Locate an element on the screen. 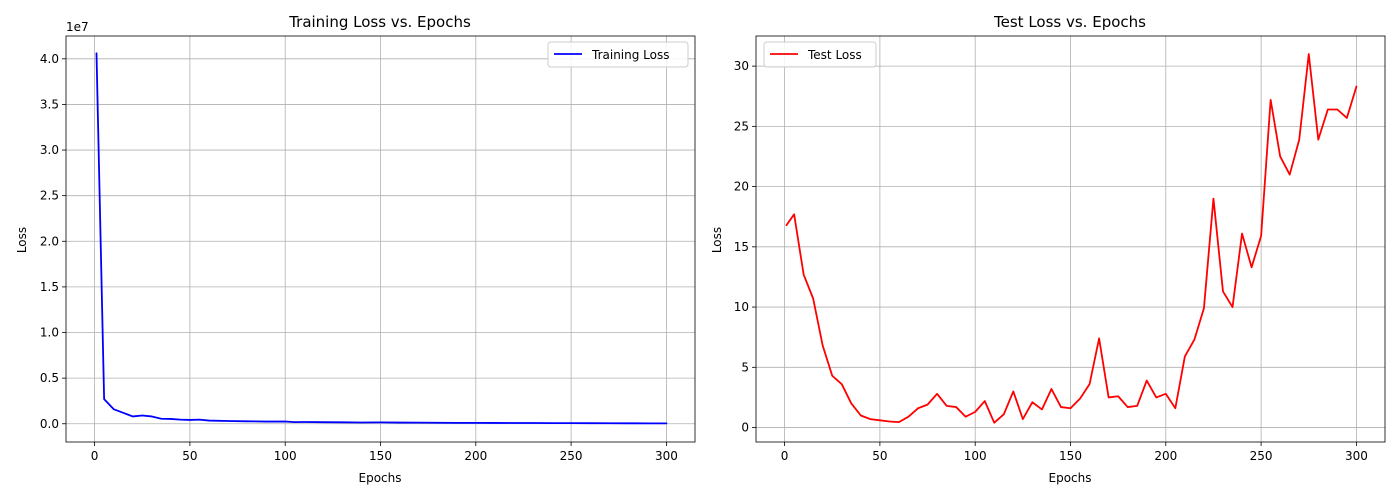 The height and width of the screenshot is (500, 1400). y-tick-label: 10 is located at coordinates (741, 307).